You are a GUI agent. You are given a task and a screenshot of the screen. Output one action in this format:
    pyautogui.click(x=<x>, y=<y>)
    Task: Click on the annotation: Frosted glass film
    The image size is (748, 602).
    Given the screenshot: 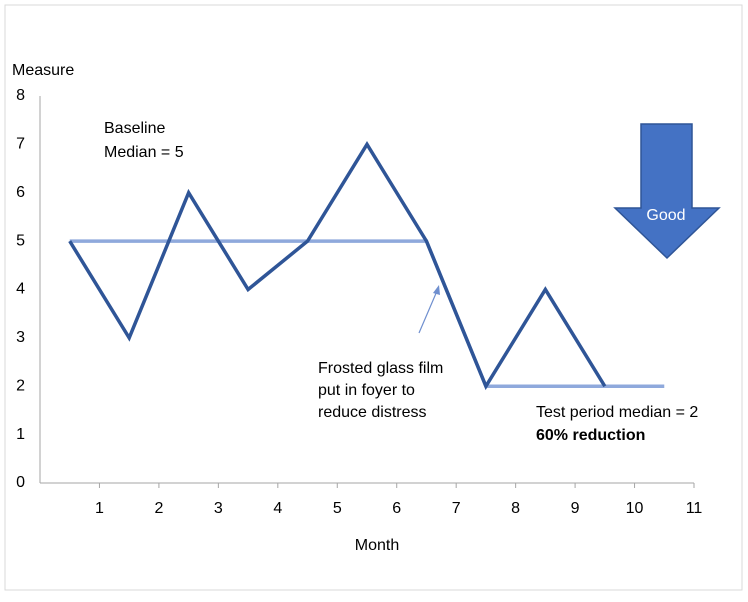 What is the action you would take?
    pyautogui.click(x=380, y=368)
    